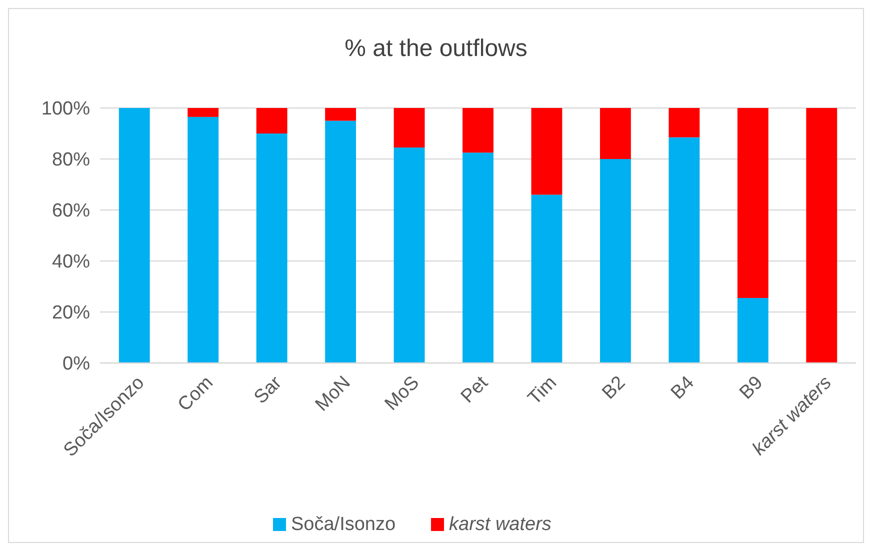 Image resolution: width=872 pixels, height=551 pixels. I want to click on x-tick-label: B4, so click(683, 388).